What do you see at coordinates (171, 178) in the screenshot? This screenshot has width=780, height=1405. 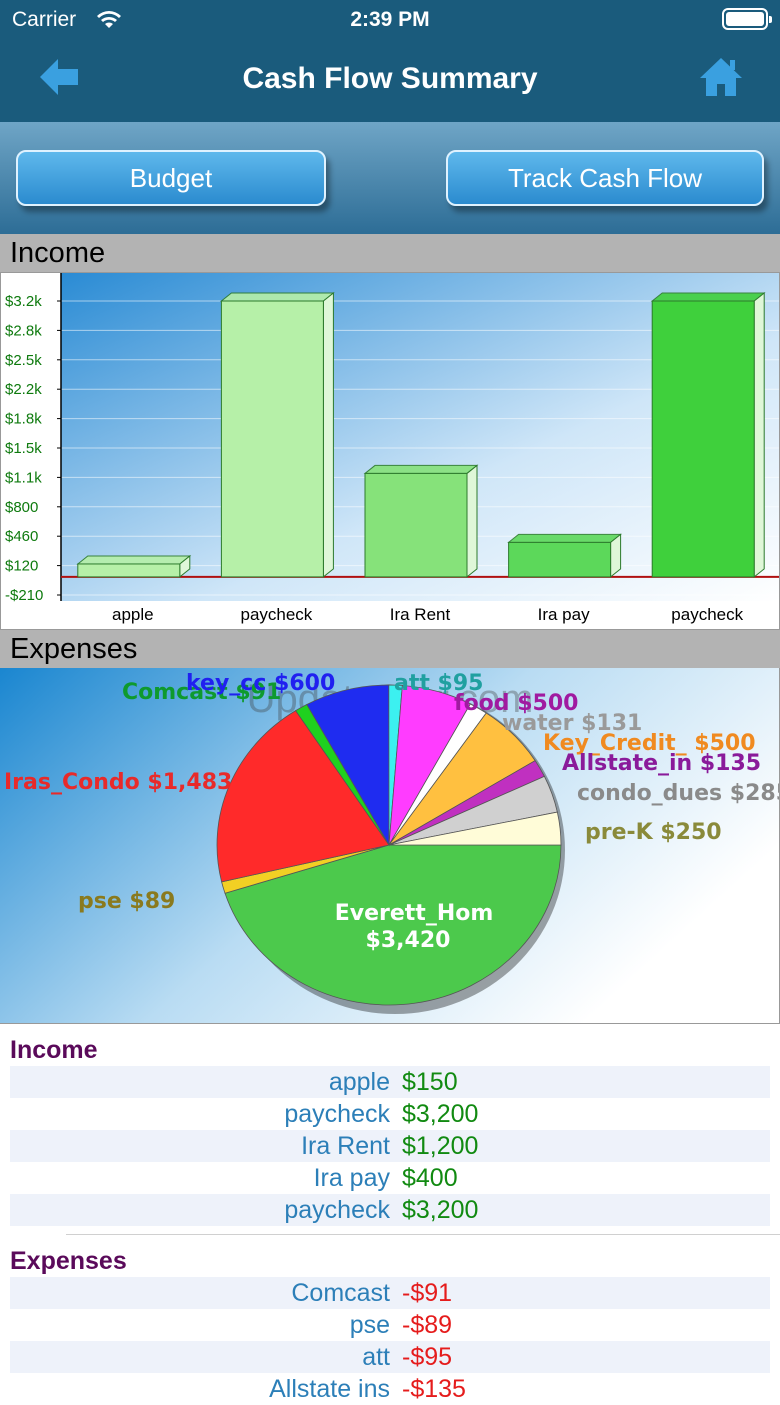 I see `budget-button: Budget` at bounding box center [171, 178].